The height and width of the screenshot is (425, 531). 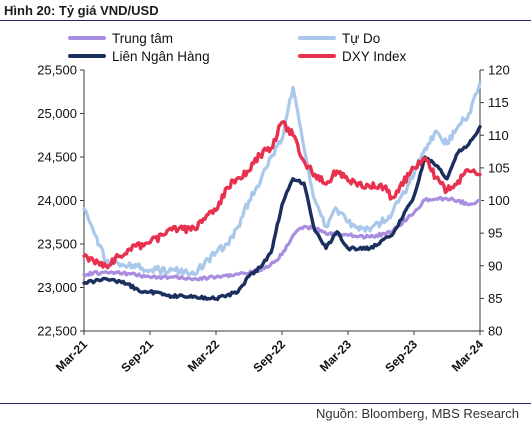 I want to click on x-tick-label: Mar-22, so click(x=203, y=355).